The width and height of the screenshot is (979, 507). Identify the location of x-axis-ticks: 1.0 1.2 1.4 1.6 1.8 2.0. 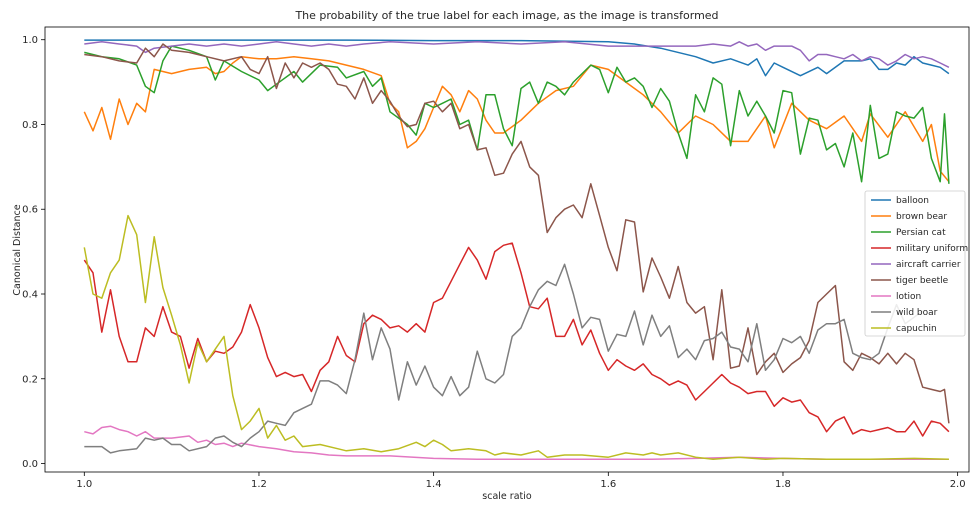
(521, 481).